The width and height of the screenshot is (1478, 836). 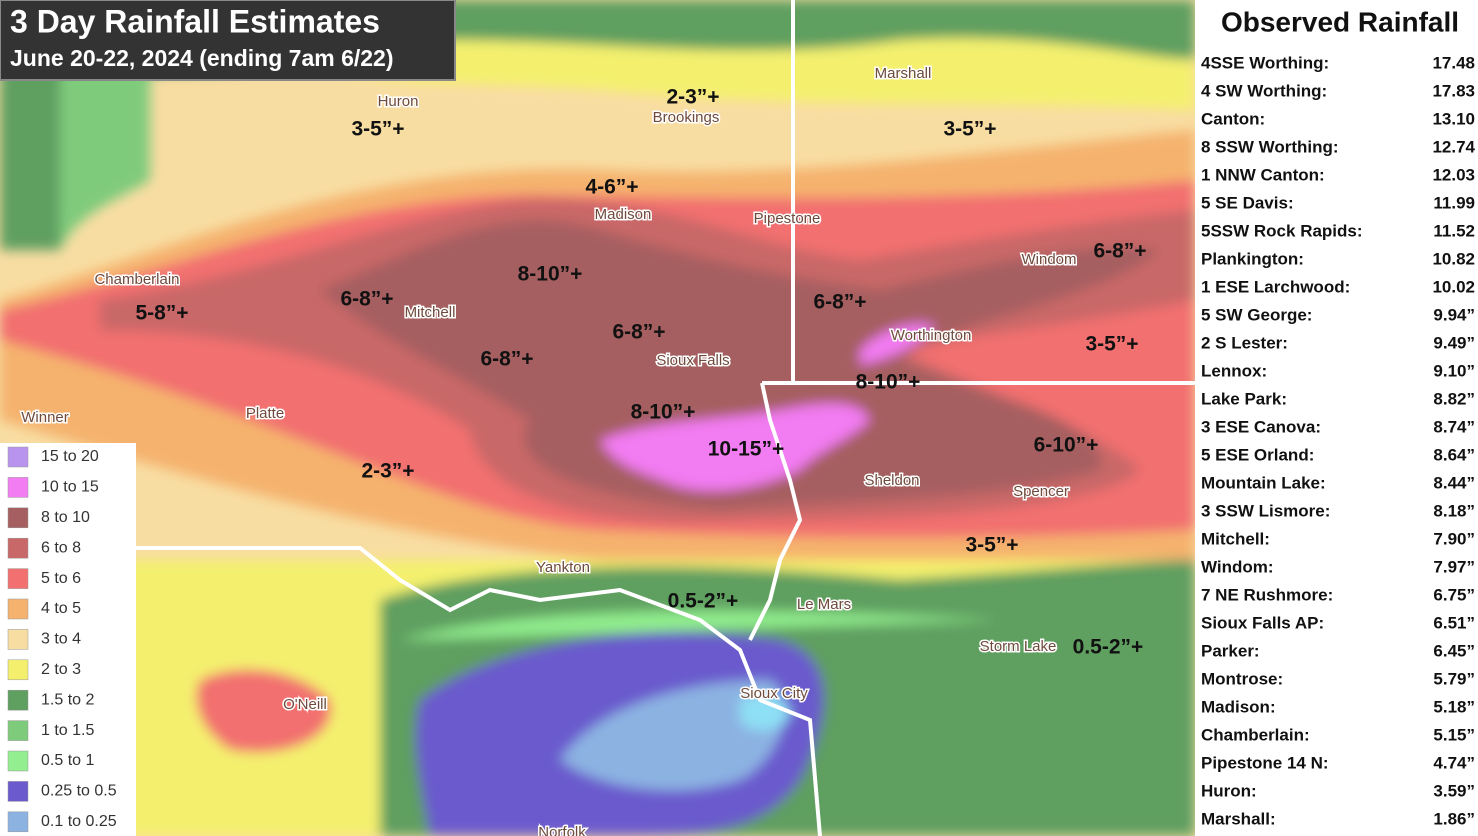 I want to click on station-value: 10.82, so click(x=1453, y=258).